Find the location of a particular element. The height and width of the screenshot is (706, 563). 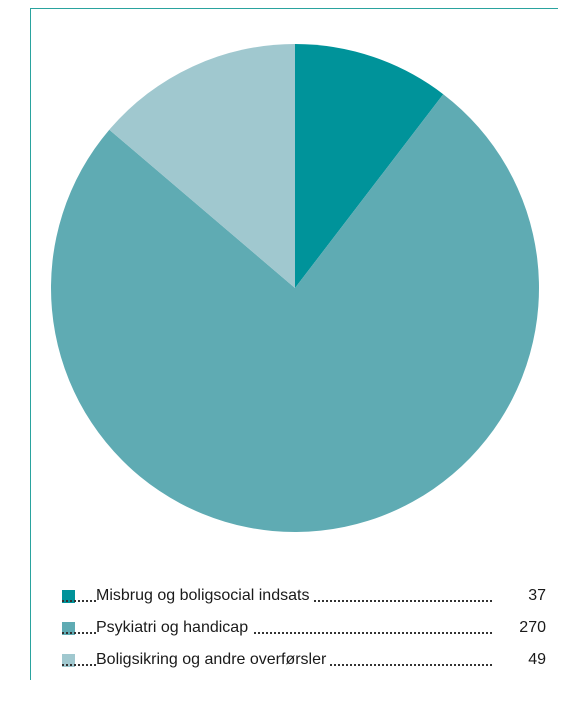

legend-item: Misbrug og boligsocial indsats 37 is located at coordinates (305, 596).